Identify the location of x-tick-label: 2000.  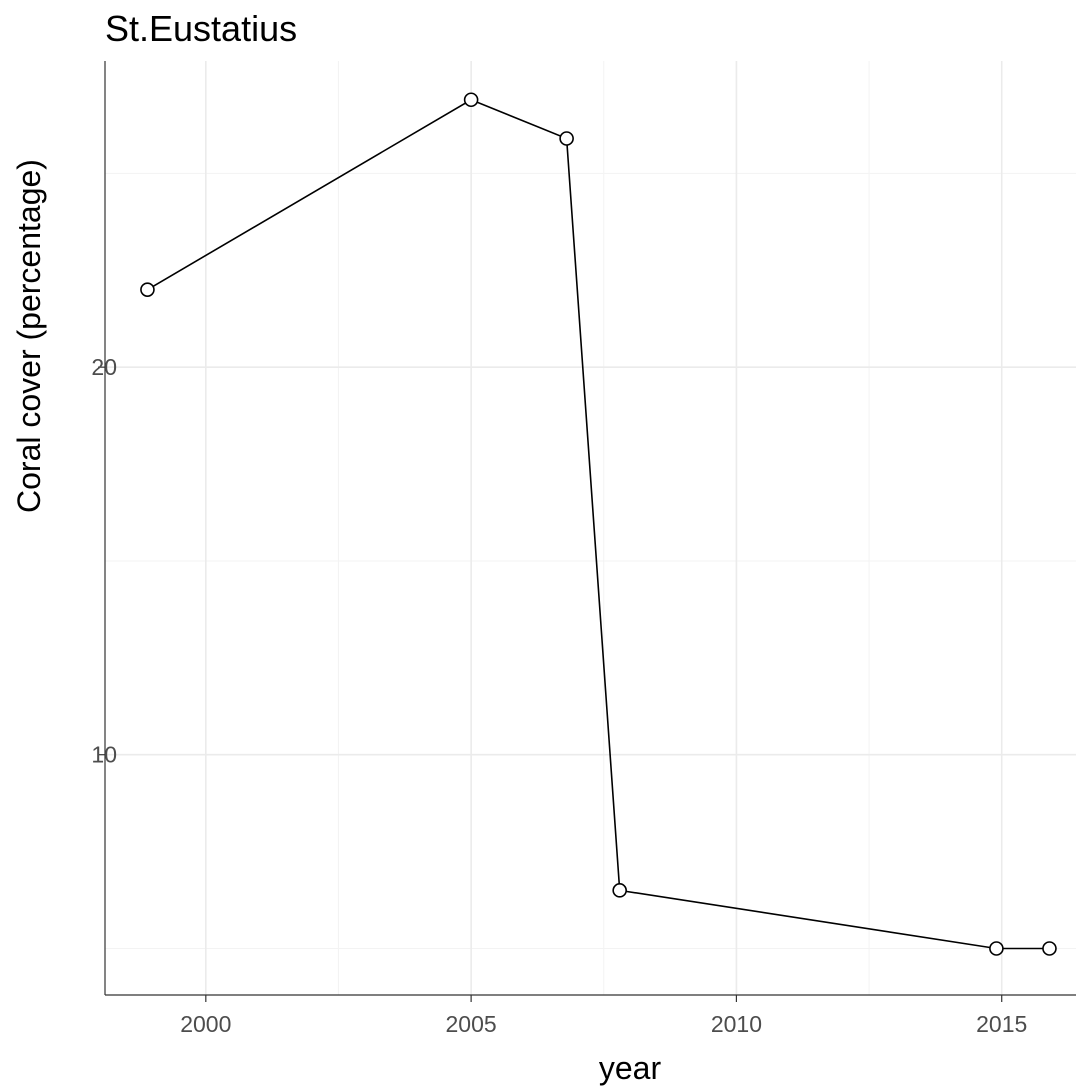
(205, 1024).